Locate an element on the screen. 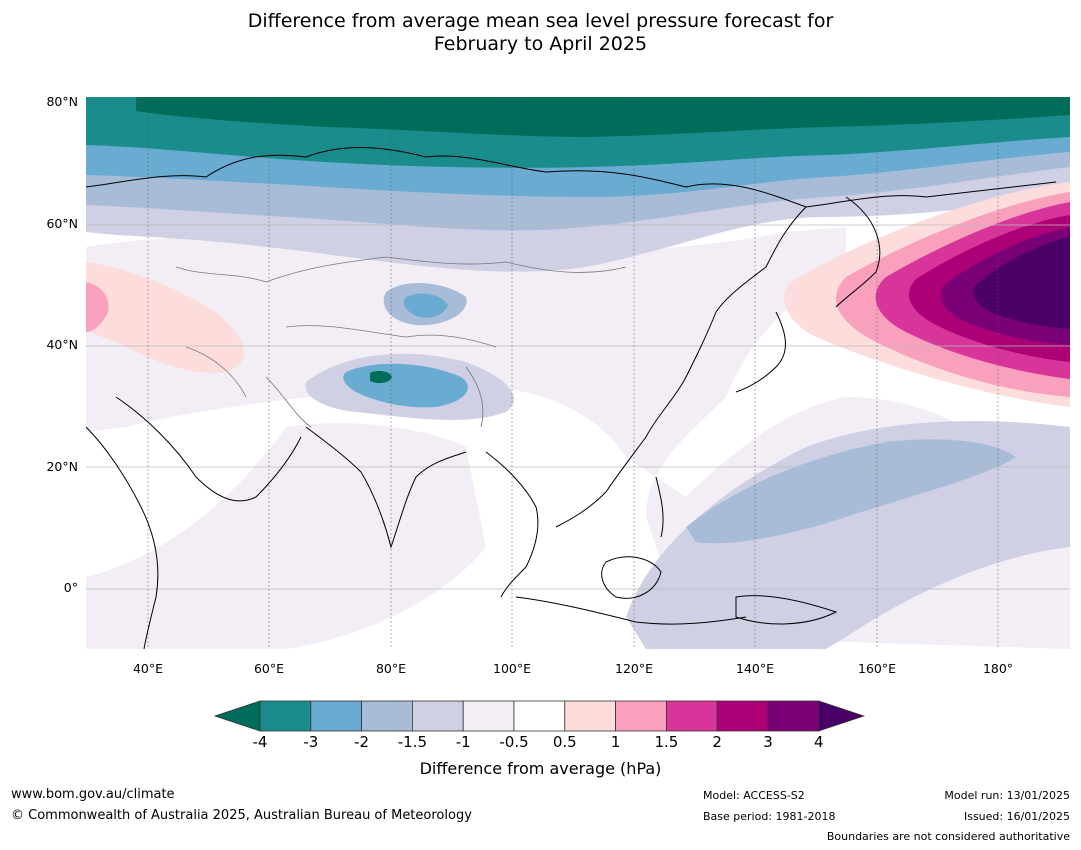 This screenshot has height=850, width=1081. coastline-indochina is located at coordinates (512, 524).